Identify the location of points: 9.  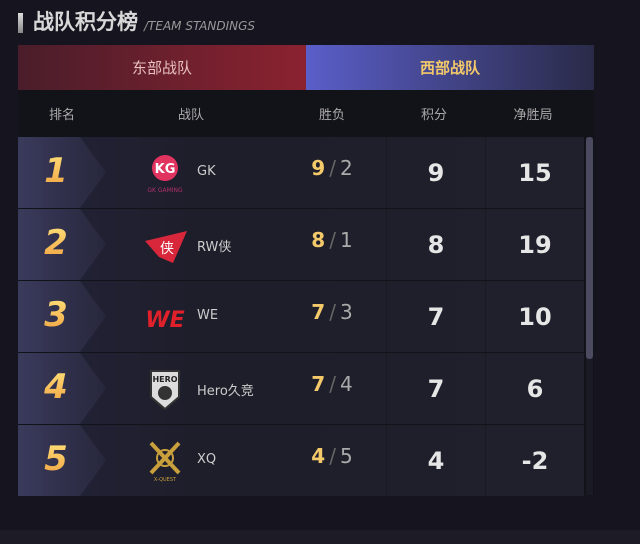
(436, 172).